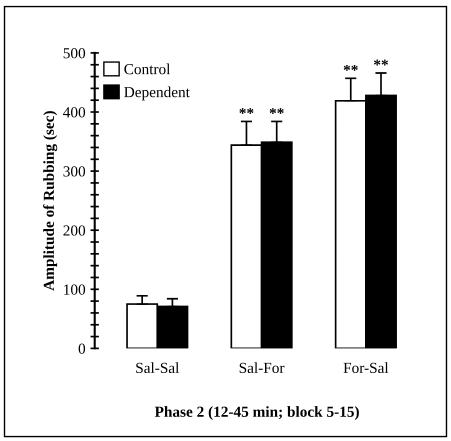 This screenshot has height=441, width=451. I want to click on legend-label: Dependent, so click(157, 93).